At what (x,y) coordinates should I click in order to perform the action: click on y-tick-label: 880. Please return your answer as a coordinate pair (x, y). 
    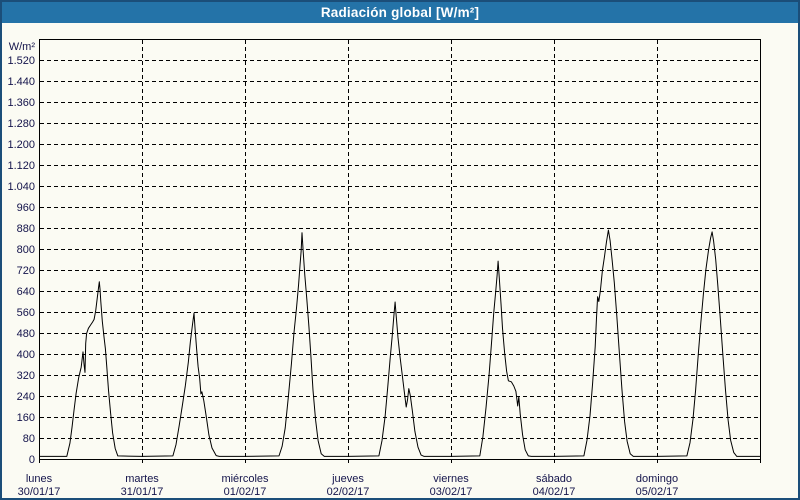
    Looking at the image, I should click on (26, 229).